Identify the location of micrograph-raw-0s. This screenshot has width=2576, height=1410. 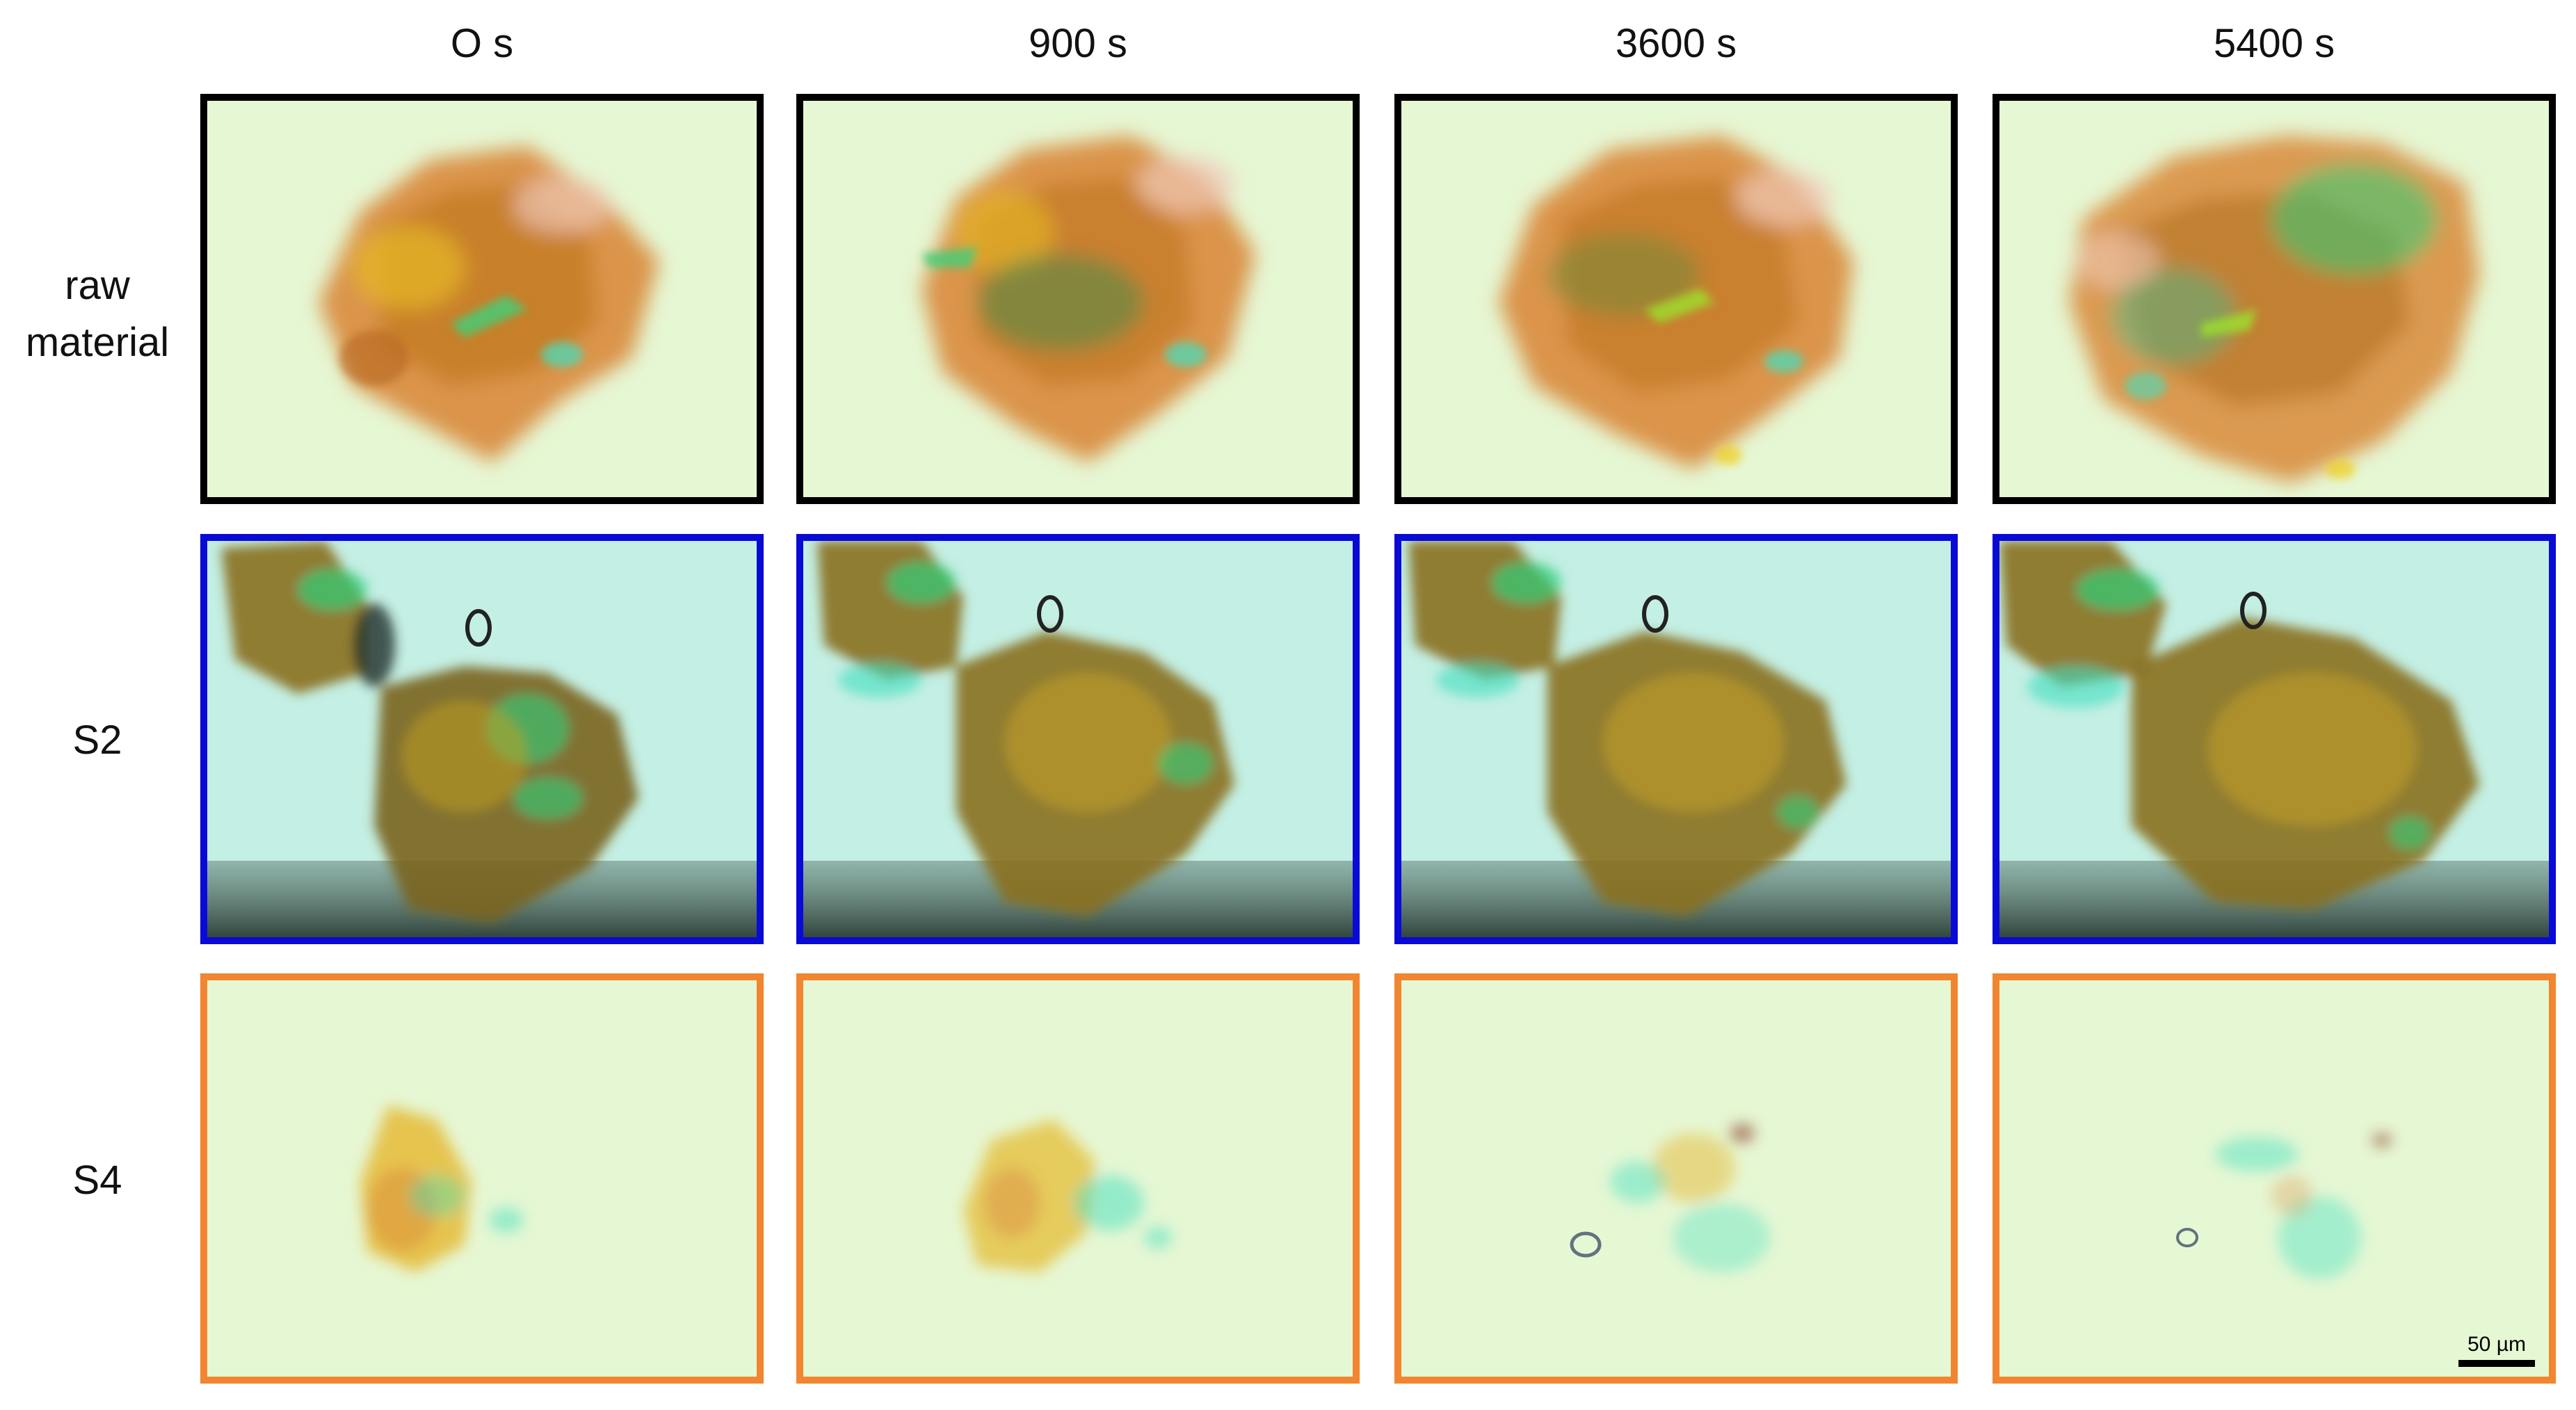
(482, 299).